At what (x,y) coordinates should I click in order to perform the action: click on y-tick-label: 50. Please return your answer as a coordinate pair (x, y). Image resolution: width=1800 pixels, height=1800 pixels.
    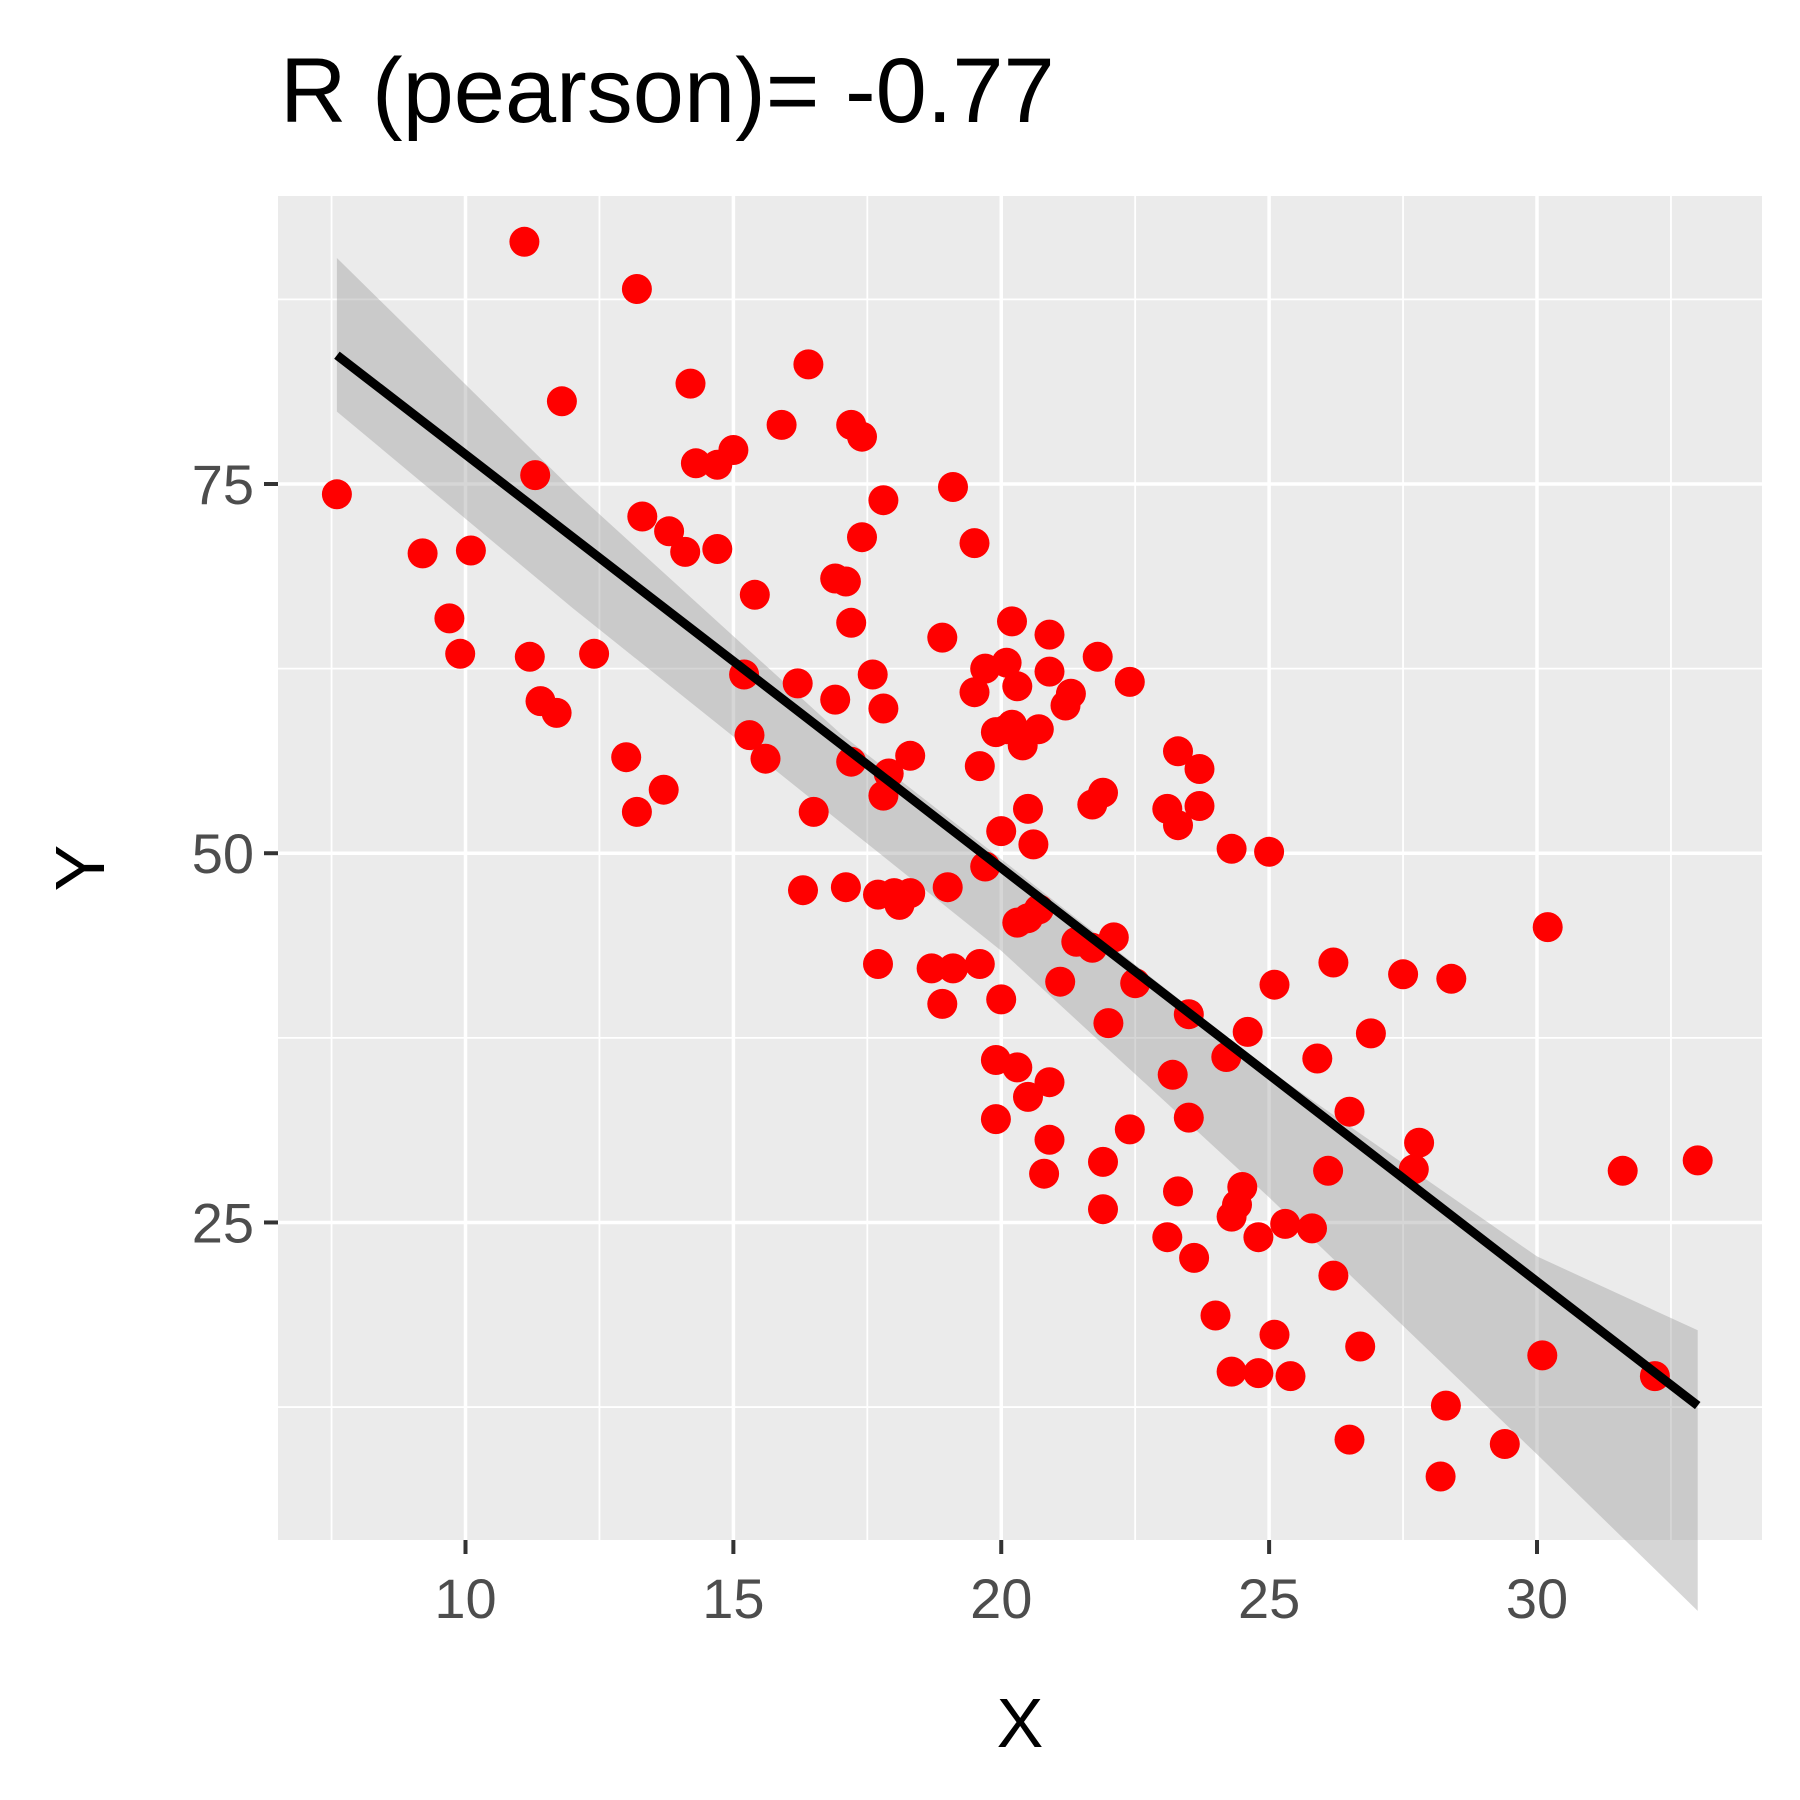
    Looking at the image, I should click on (223, 853).